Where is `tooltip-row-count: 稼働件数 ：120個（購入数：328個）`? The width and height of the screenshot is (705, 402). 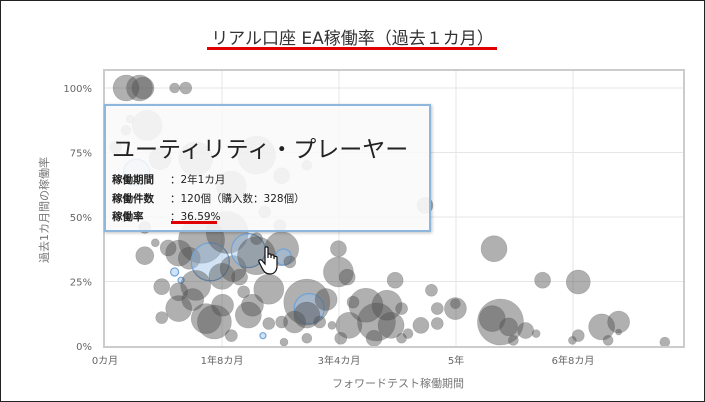 tooltip-row-count: 稼働件数 ：120個（購入数：328個） is located at coordinates (208, 198).